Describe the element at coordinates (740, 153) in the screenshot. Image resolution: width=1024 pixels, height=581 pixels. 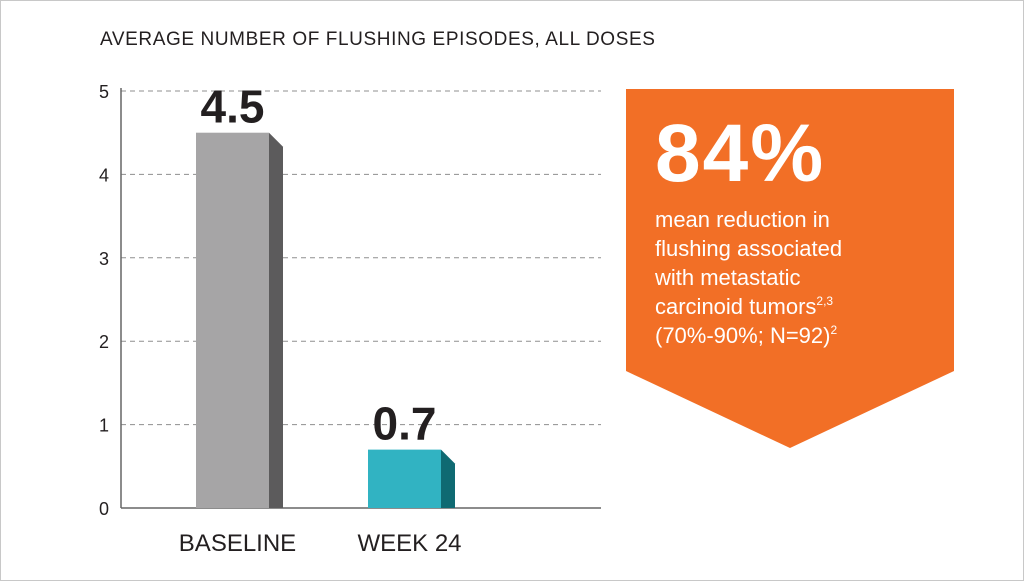
I see `callout-headline: 84%` at that location.